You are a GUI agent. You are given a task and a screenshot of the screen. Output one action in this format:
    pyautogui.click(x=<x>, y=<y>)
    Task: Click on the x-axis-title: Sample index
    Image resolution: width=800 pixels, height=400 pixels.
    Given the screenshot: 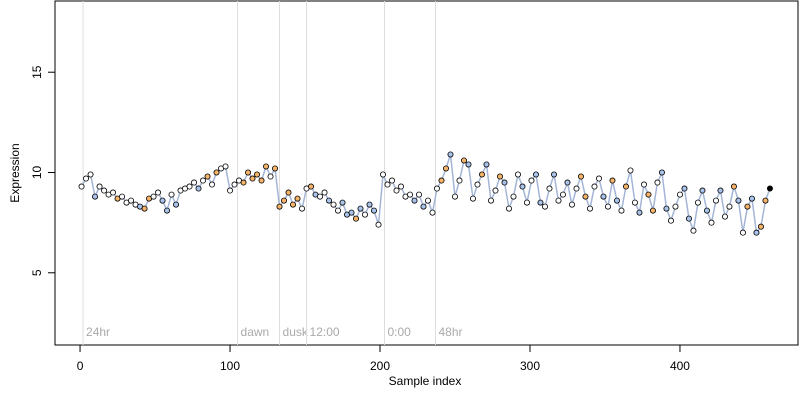 What is the action you would take?
    pyautogui.click(x=425, y=381)
    